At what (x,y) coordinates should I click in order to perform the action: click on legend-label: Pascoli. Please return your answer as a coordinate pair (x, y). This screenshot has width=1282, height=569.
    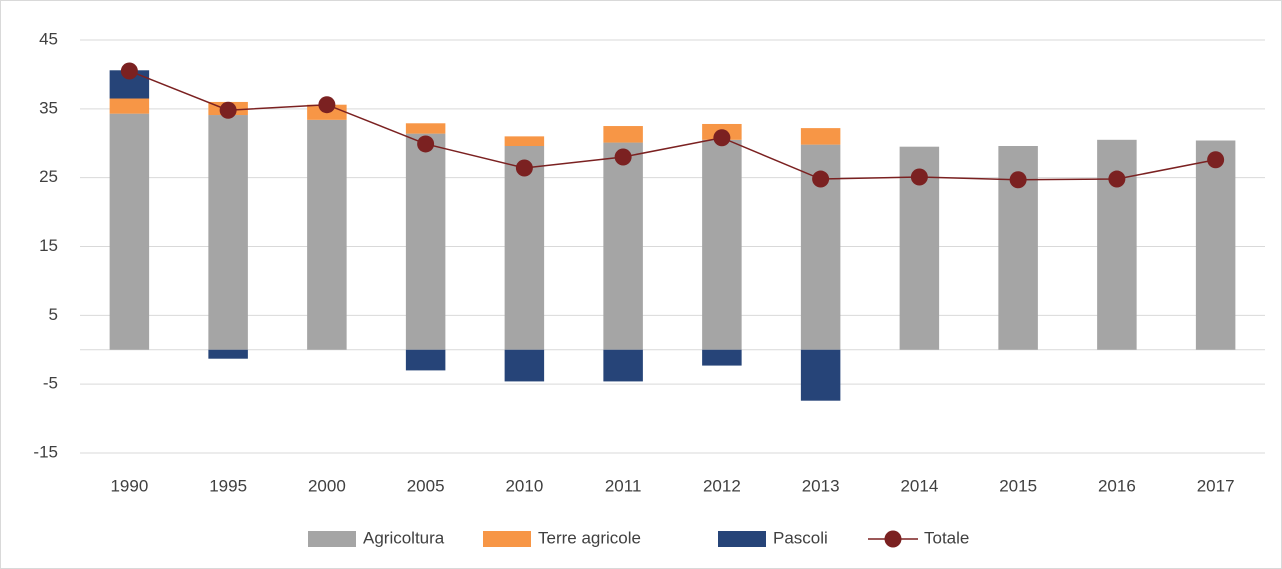
    Looking at the image, I should click on (800, 537).